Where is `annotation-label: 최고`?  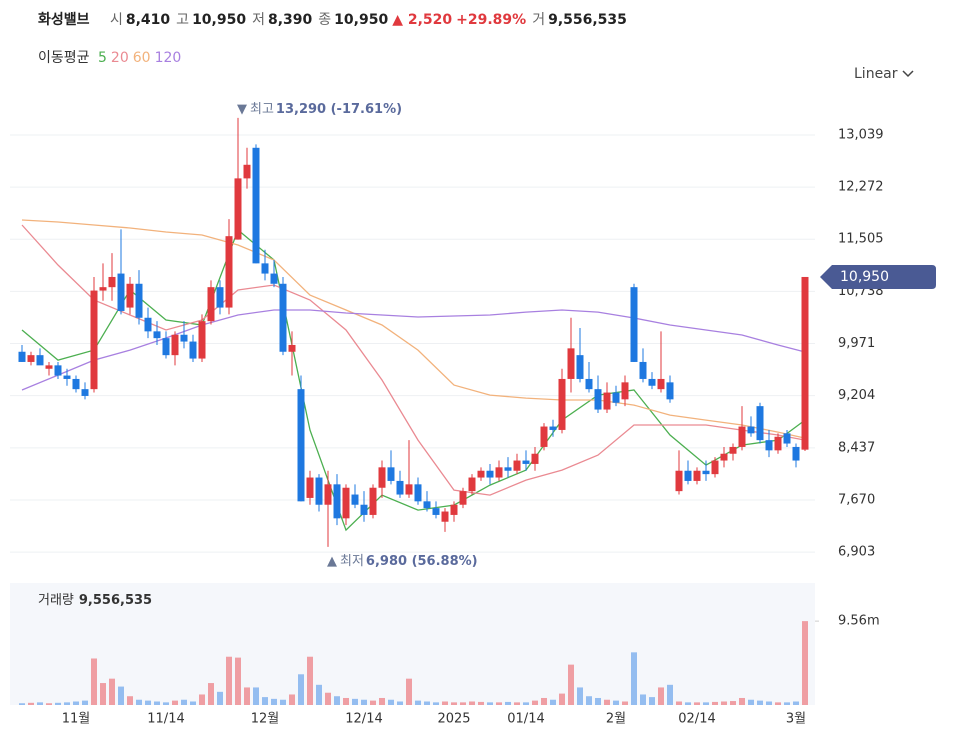 annotation-label: 최고 is located at coordinates (262, 108).